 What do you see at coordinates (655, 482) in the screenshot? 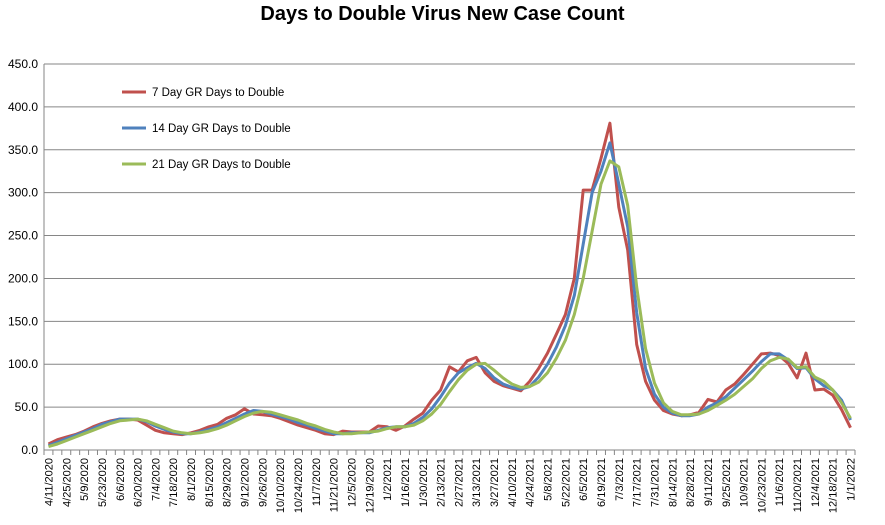
I see `x-tick-label: 7/31/2021` at bounding box center [655, 482].